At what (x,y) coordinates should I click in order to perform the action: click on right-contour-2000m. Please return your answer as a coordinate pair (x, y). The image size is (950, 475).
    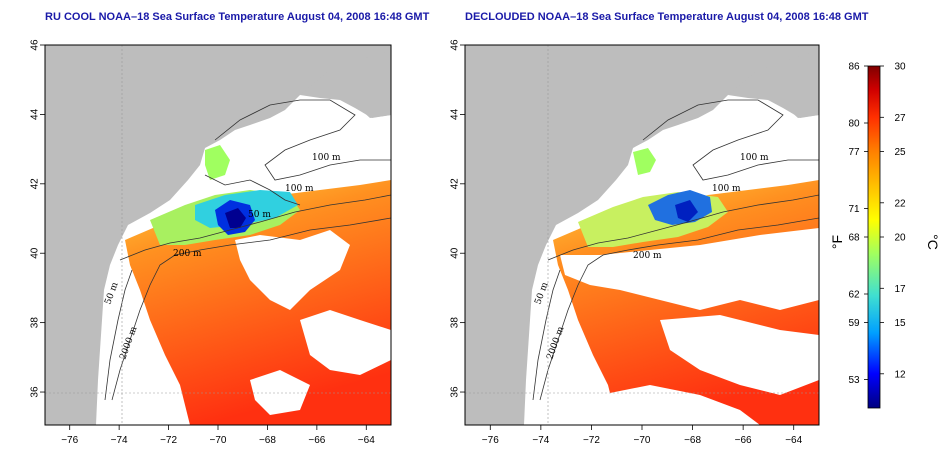
    Looking at the image, I should click on (679, 309).